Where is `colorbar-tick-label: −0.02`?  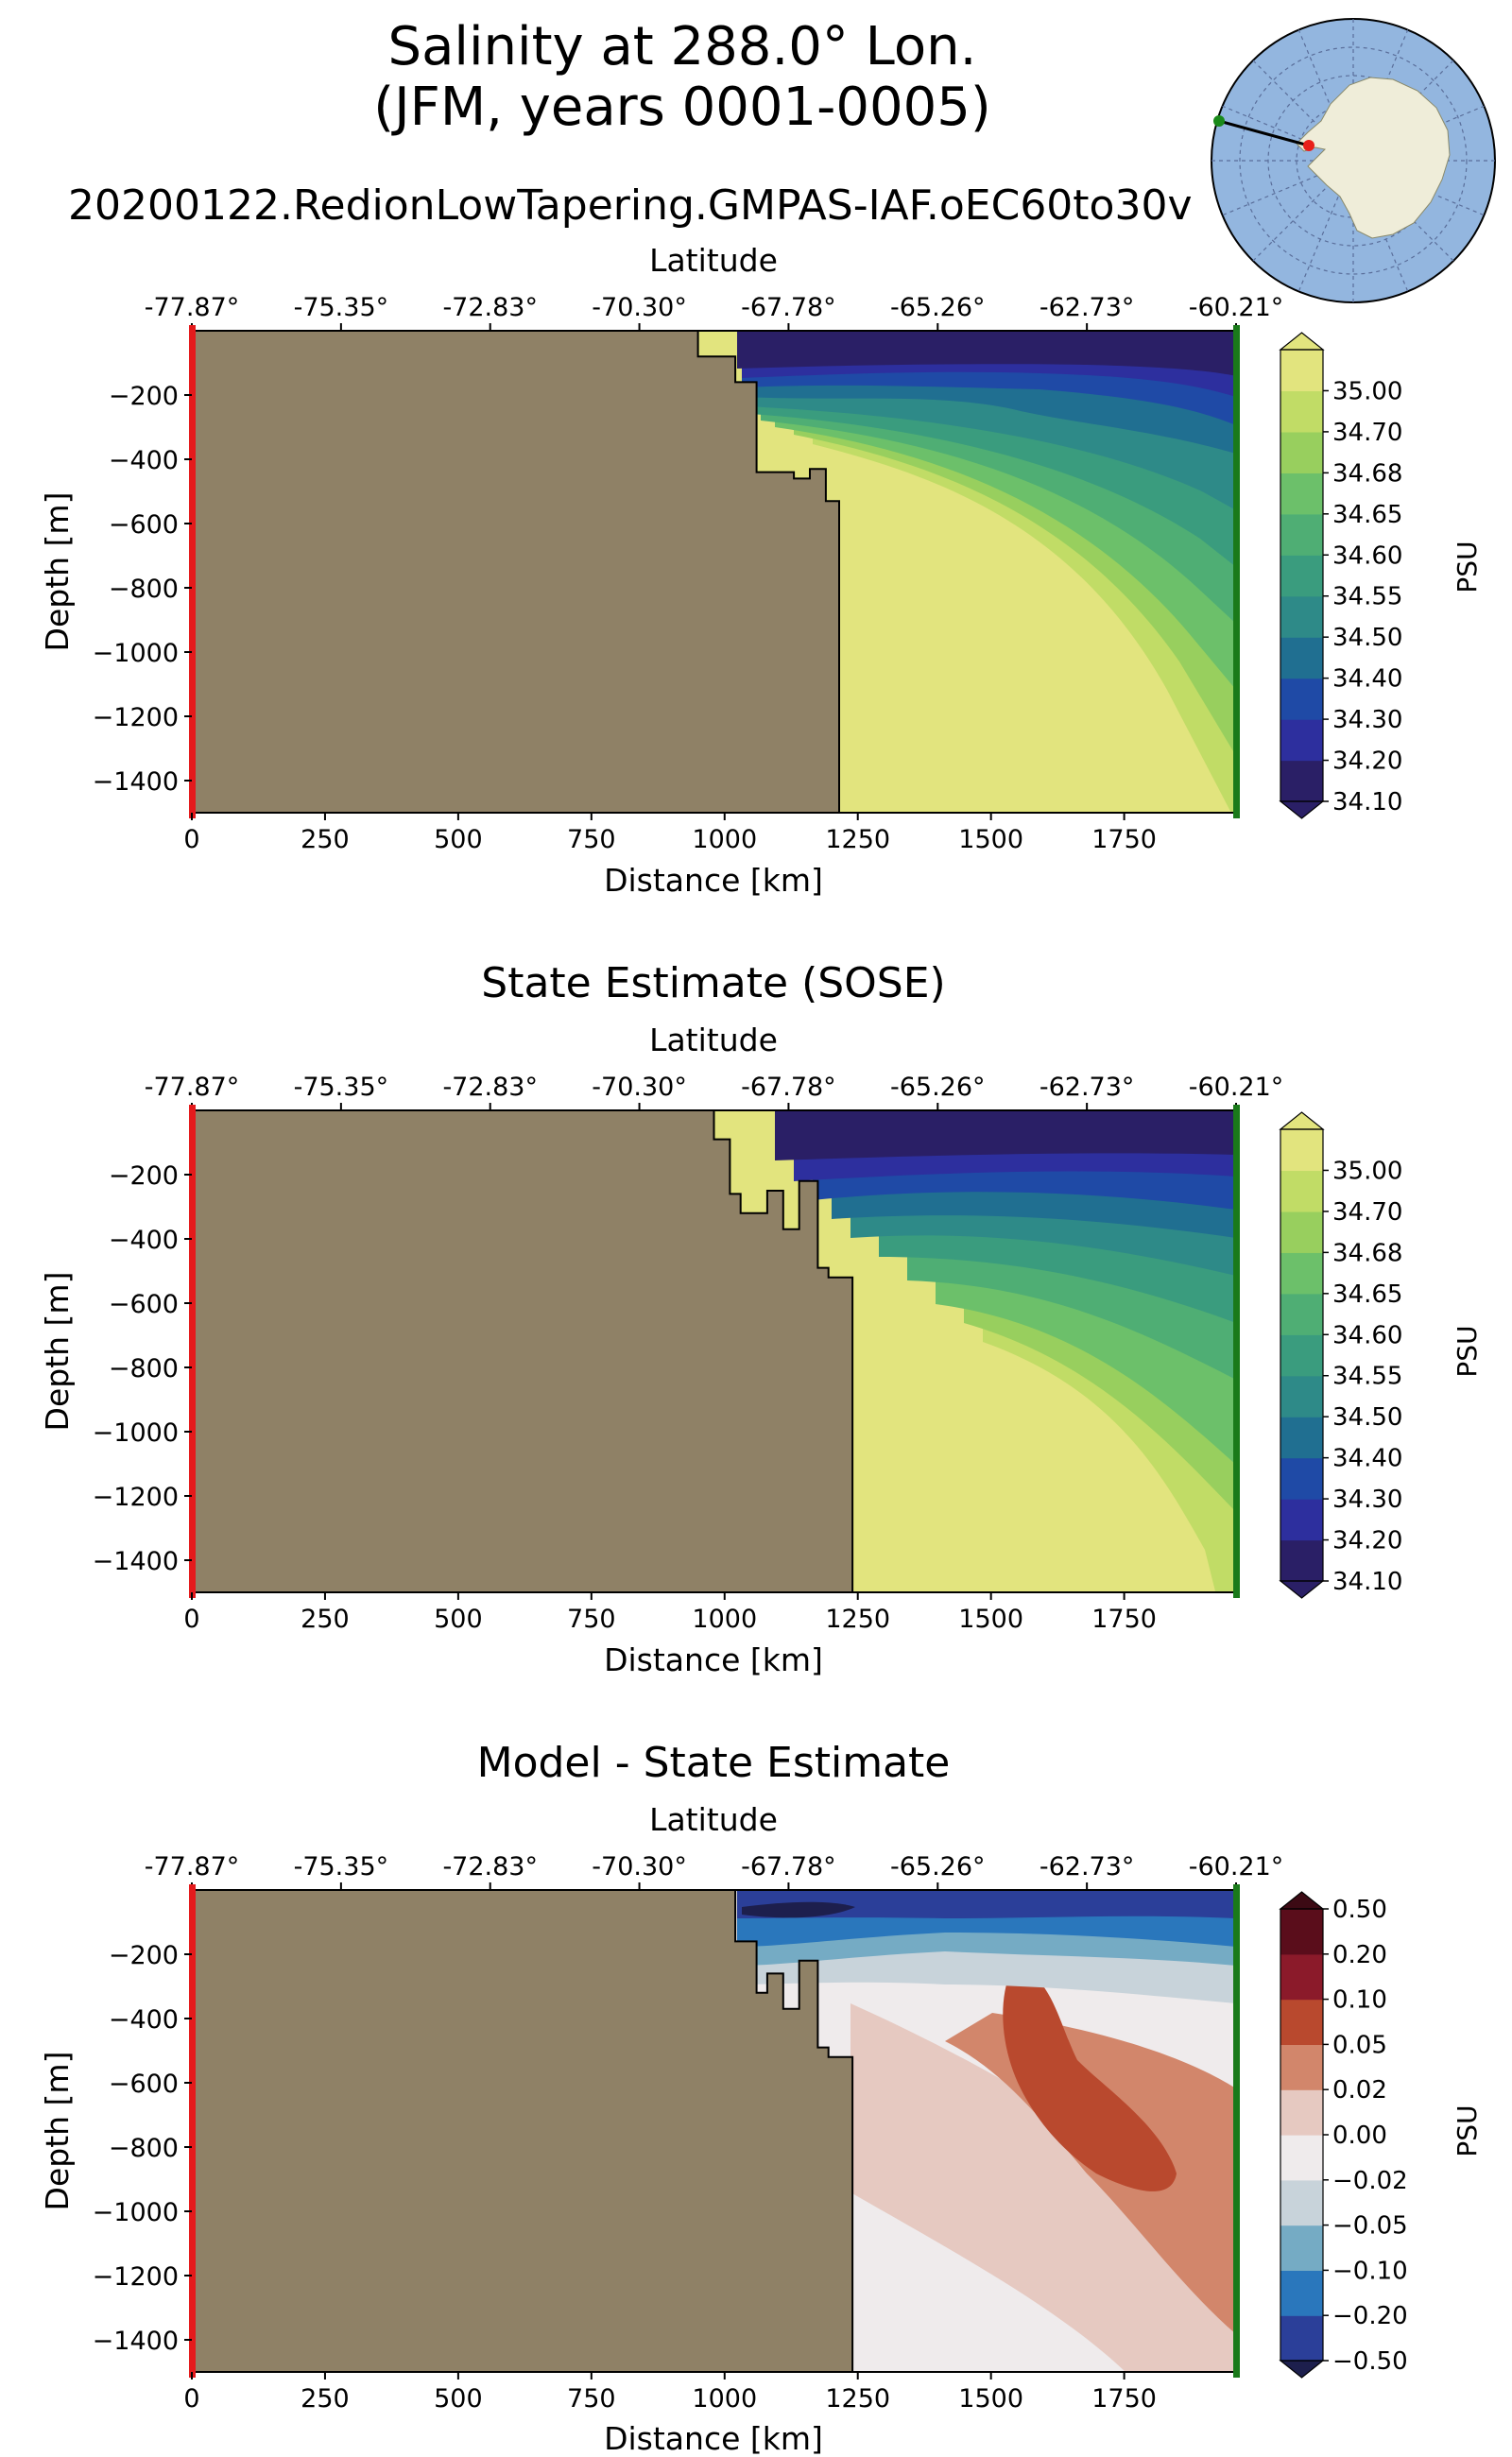
colorbar-tick-label: −0.02 is located at coordinates (1370, 2181).